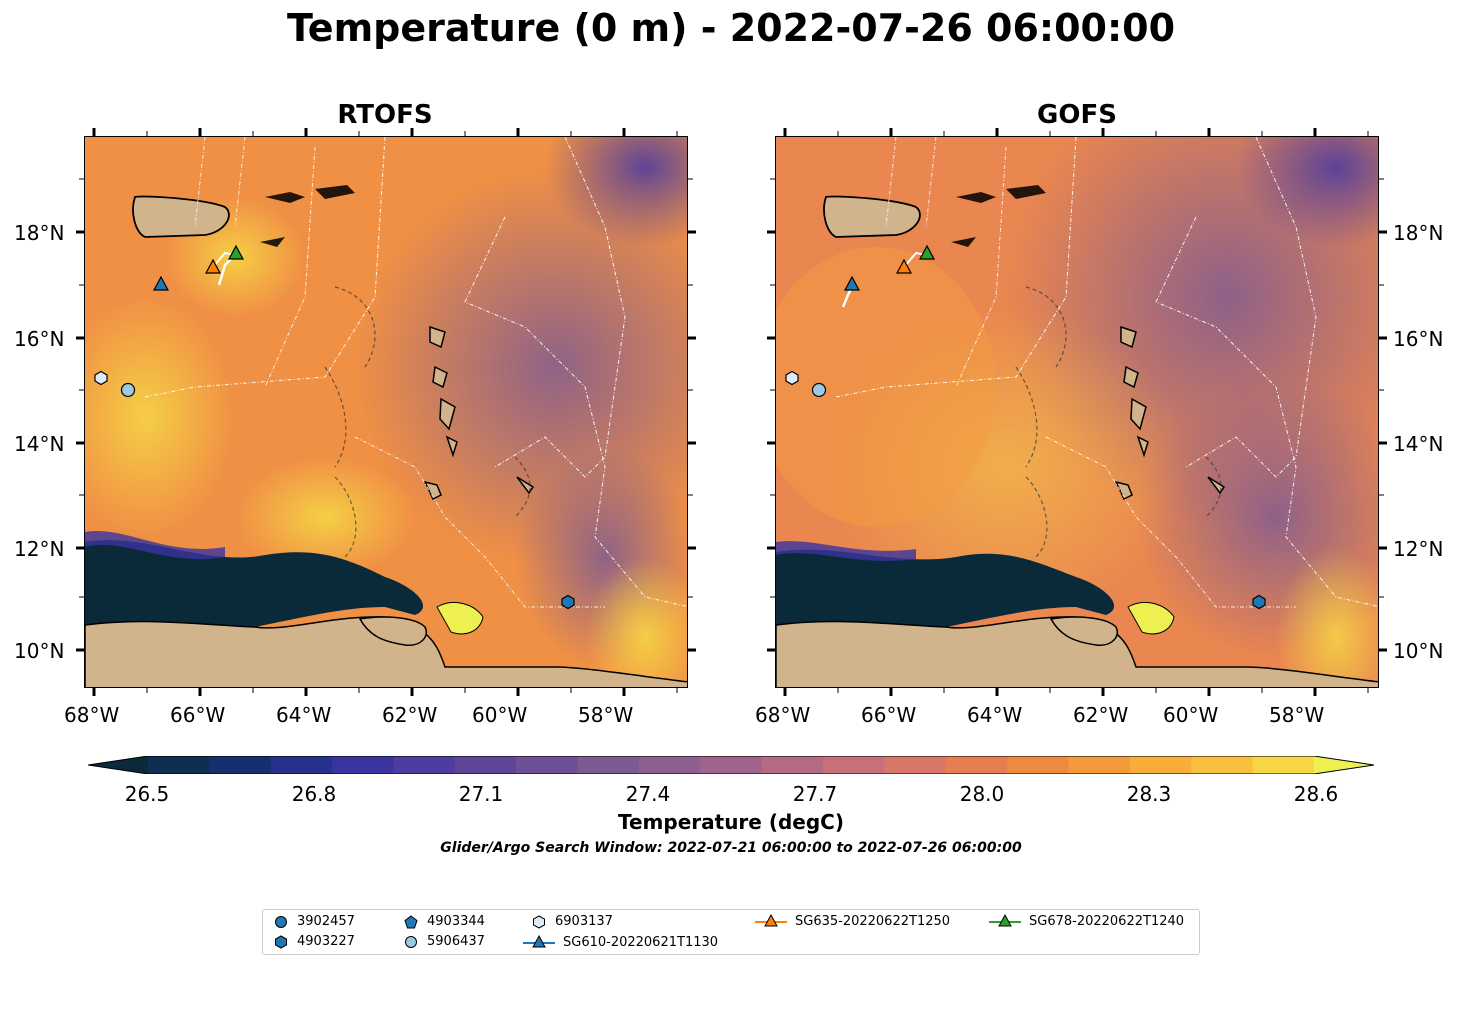 The image size is (1462, 1014). What do you see at coordinates (1316, 794) in the screenshot?
I see `colorbar-tick: 28.6` at bounding box center [1316, 794].